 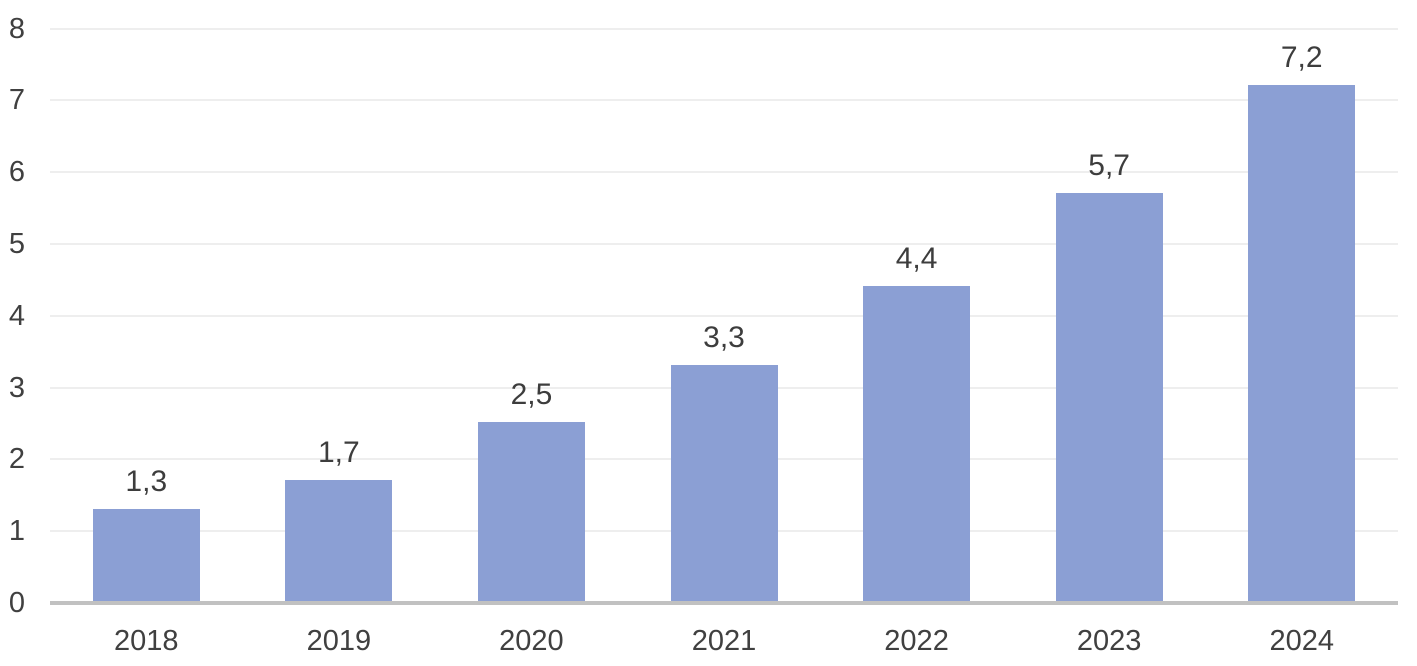 What do you see at coordinates (531, 641) in the screenshot?
I see `x-axis-tick-label-2020: 2020` at bounding box center [531, 641].